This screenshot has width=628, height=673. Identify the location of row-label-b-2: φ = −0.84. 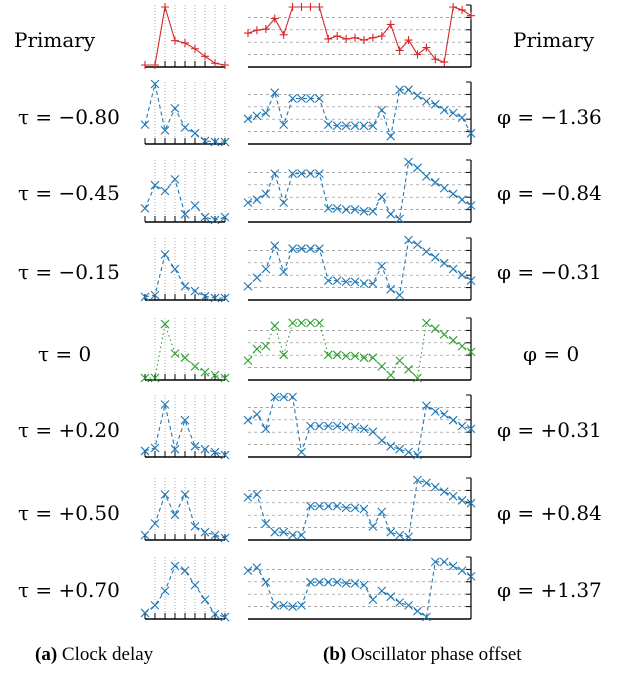
(549, 193).